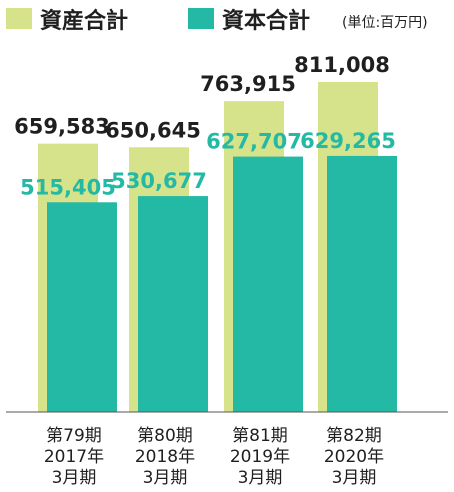 Image resolution: width=454 pixels, height=492 pixels. I want to click on value-label-net-assets-1: 515,405, so click(68, 187).